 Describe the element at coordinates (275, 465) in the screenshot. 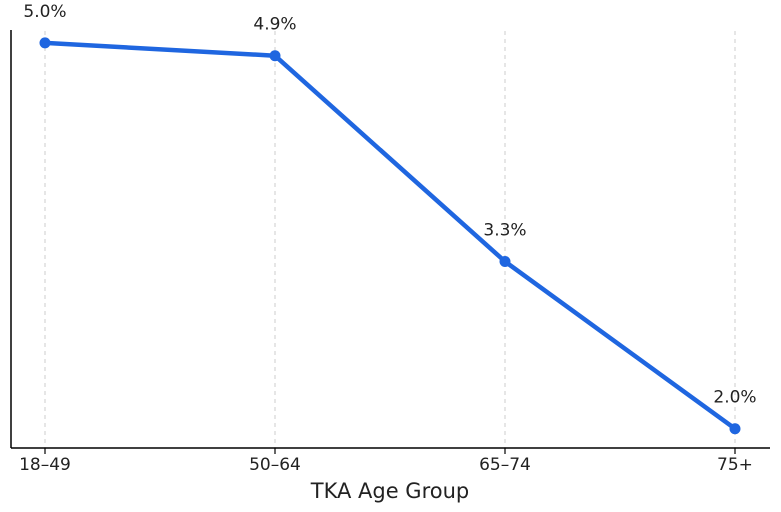

I see `x-tick-label: 50–64` at that location.